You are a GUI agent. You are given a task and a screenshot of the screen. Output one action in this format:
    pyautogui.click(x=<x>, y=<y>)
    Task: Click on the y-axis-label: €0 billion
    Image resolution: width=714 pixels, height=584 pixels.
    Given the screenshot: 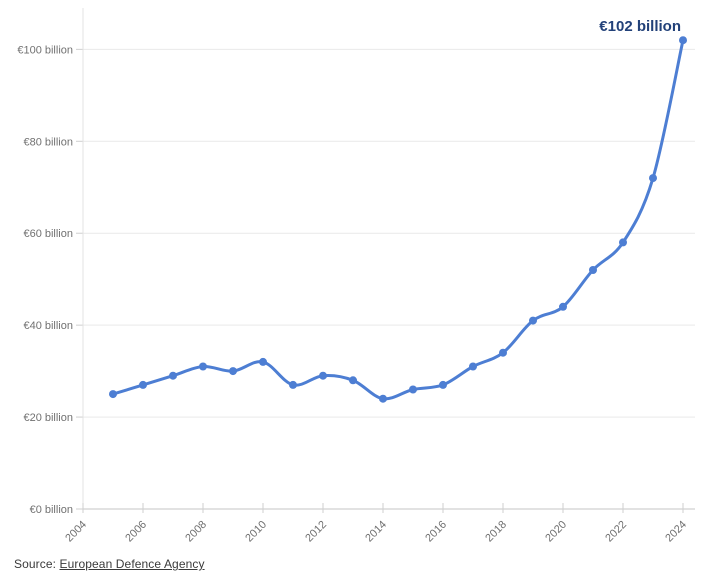 What is the action you would take?
    pyautogui.click(x=51, y=510)
    